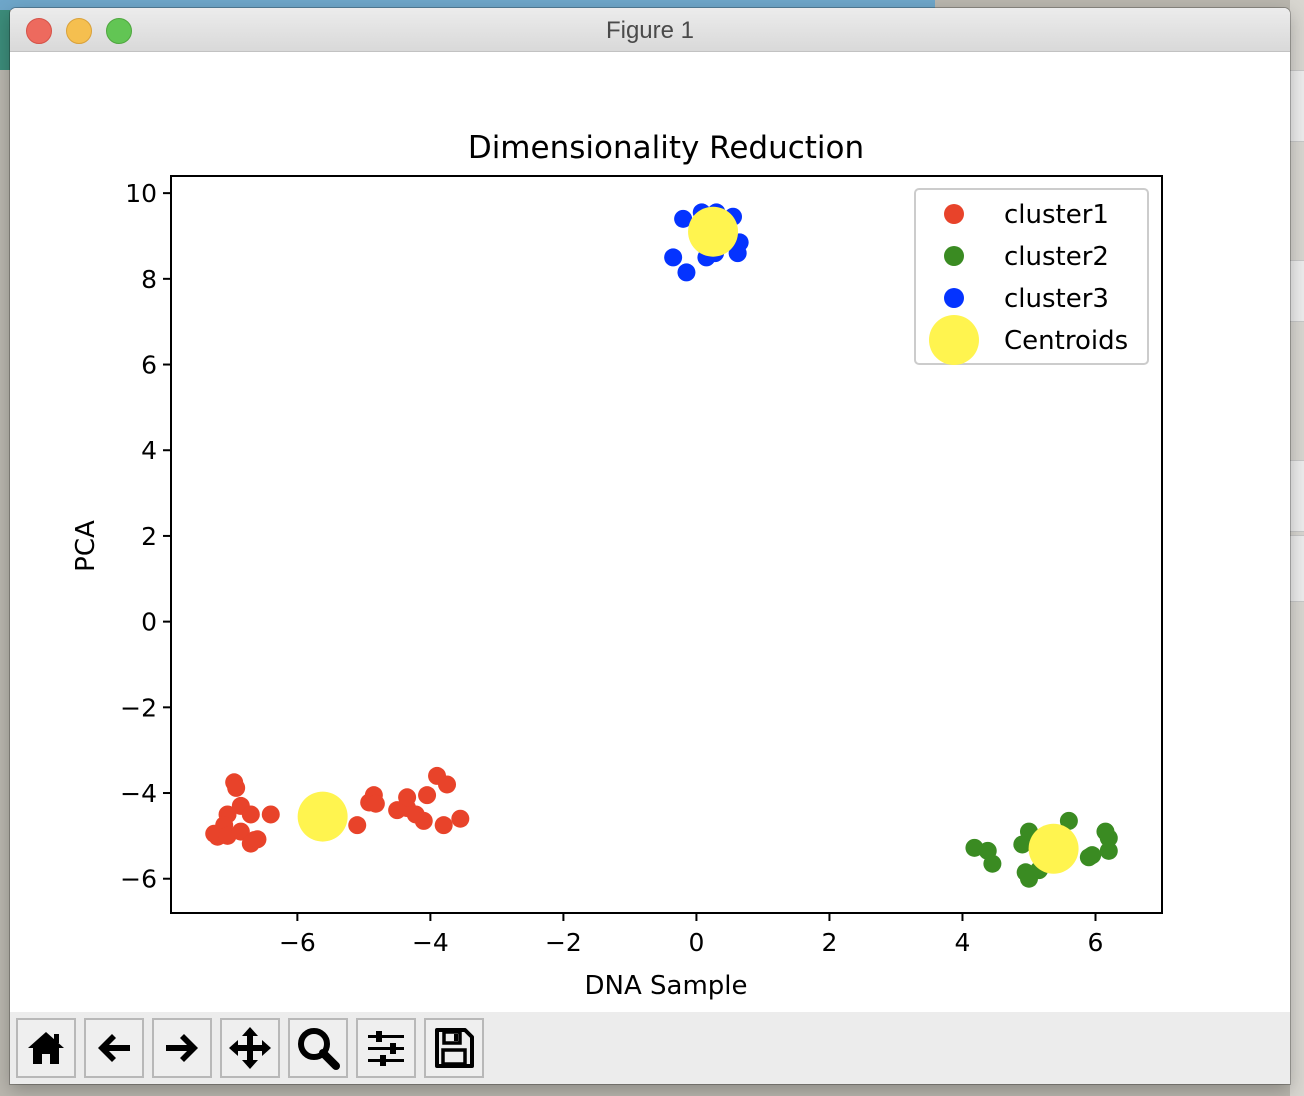 This screenshot has width=1304, height=1096. I want to click on x-tick-label: −4, so click(430, 942).